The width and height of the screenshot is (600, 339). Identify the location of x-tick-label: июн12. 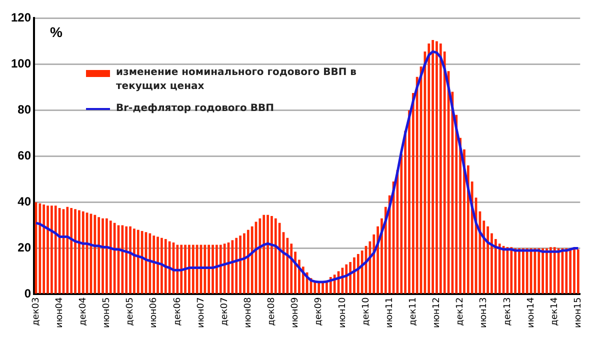
(437, 312).